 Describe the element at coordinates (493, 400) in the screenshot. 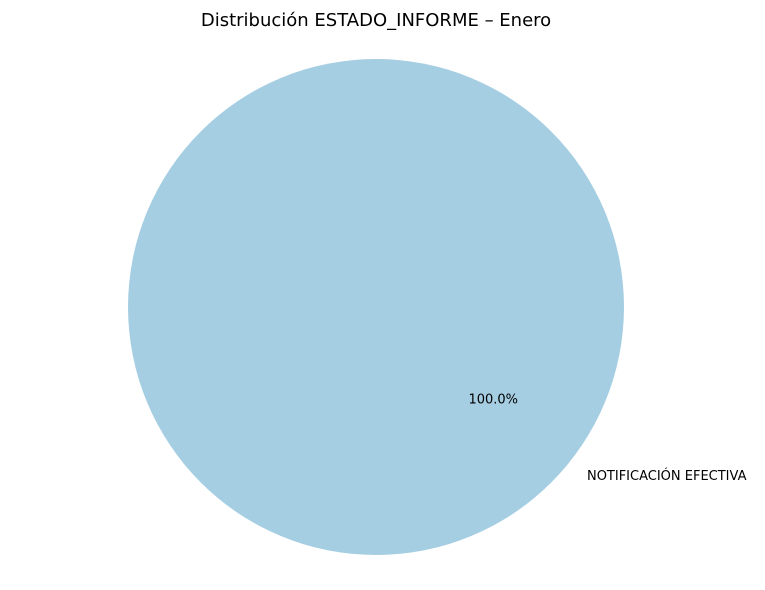

I see `pie-percent-label: 100.0%` at that location.